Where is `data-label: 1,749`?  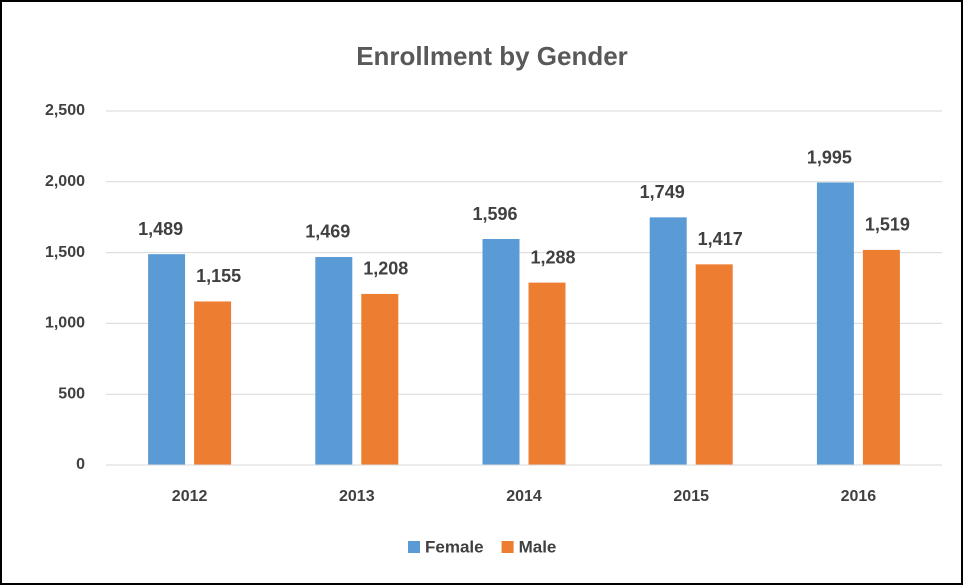
data-label: 1,749 is located at coordinates (662, 192).